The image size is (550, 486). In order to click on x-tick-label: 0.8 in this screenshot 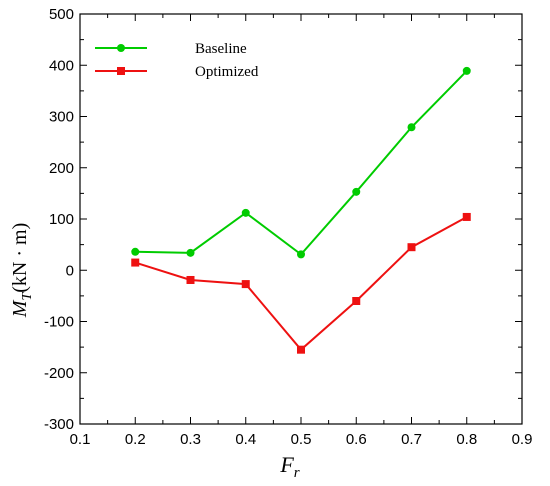, I will do `click(466, 439)`.